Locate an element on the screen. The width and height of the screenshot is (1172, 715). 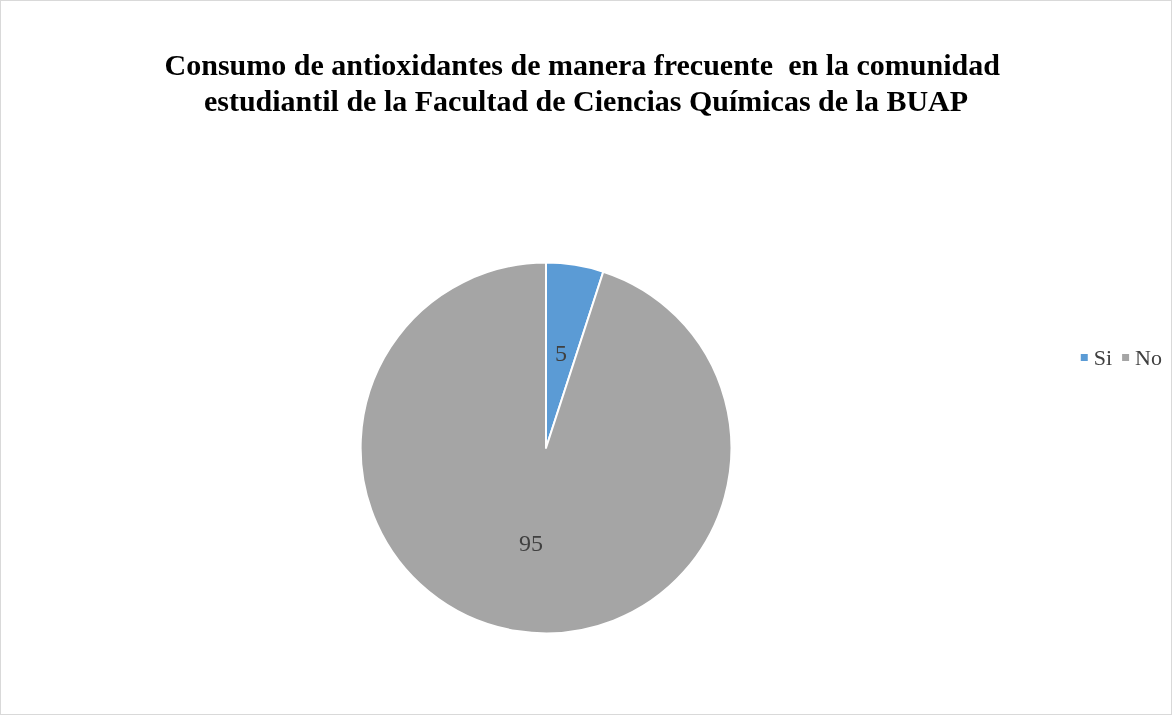
data-label: 95 is located at coordinates (531, 542).